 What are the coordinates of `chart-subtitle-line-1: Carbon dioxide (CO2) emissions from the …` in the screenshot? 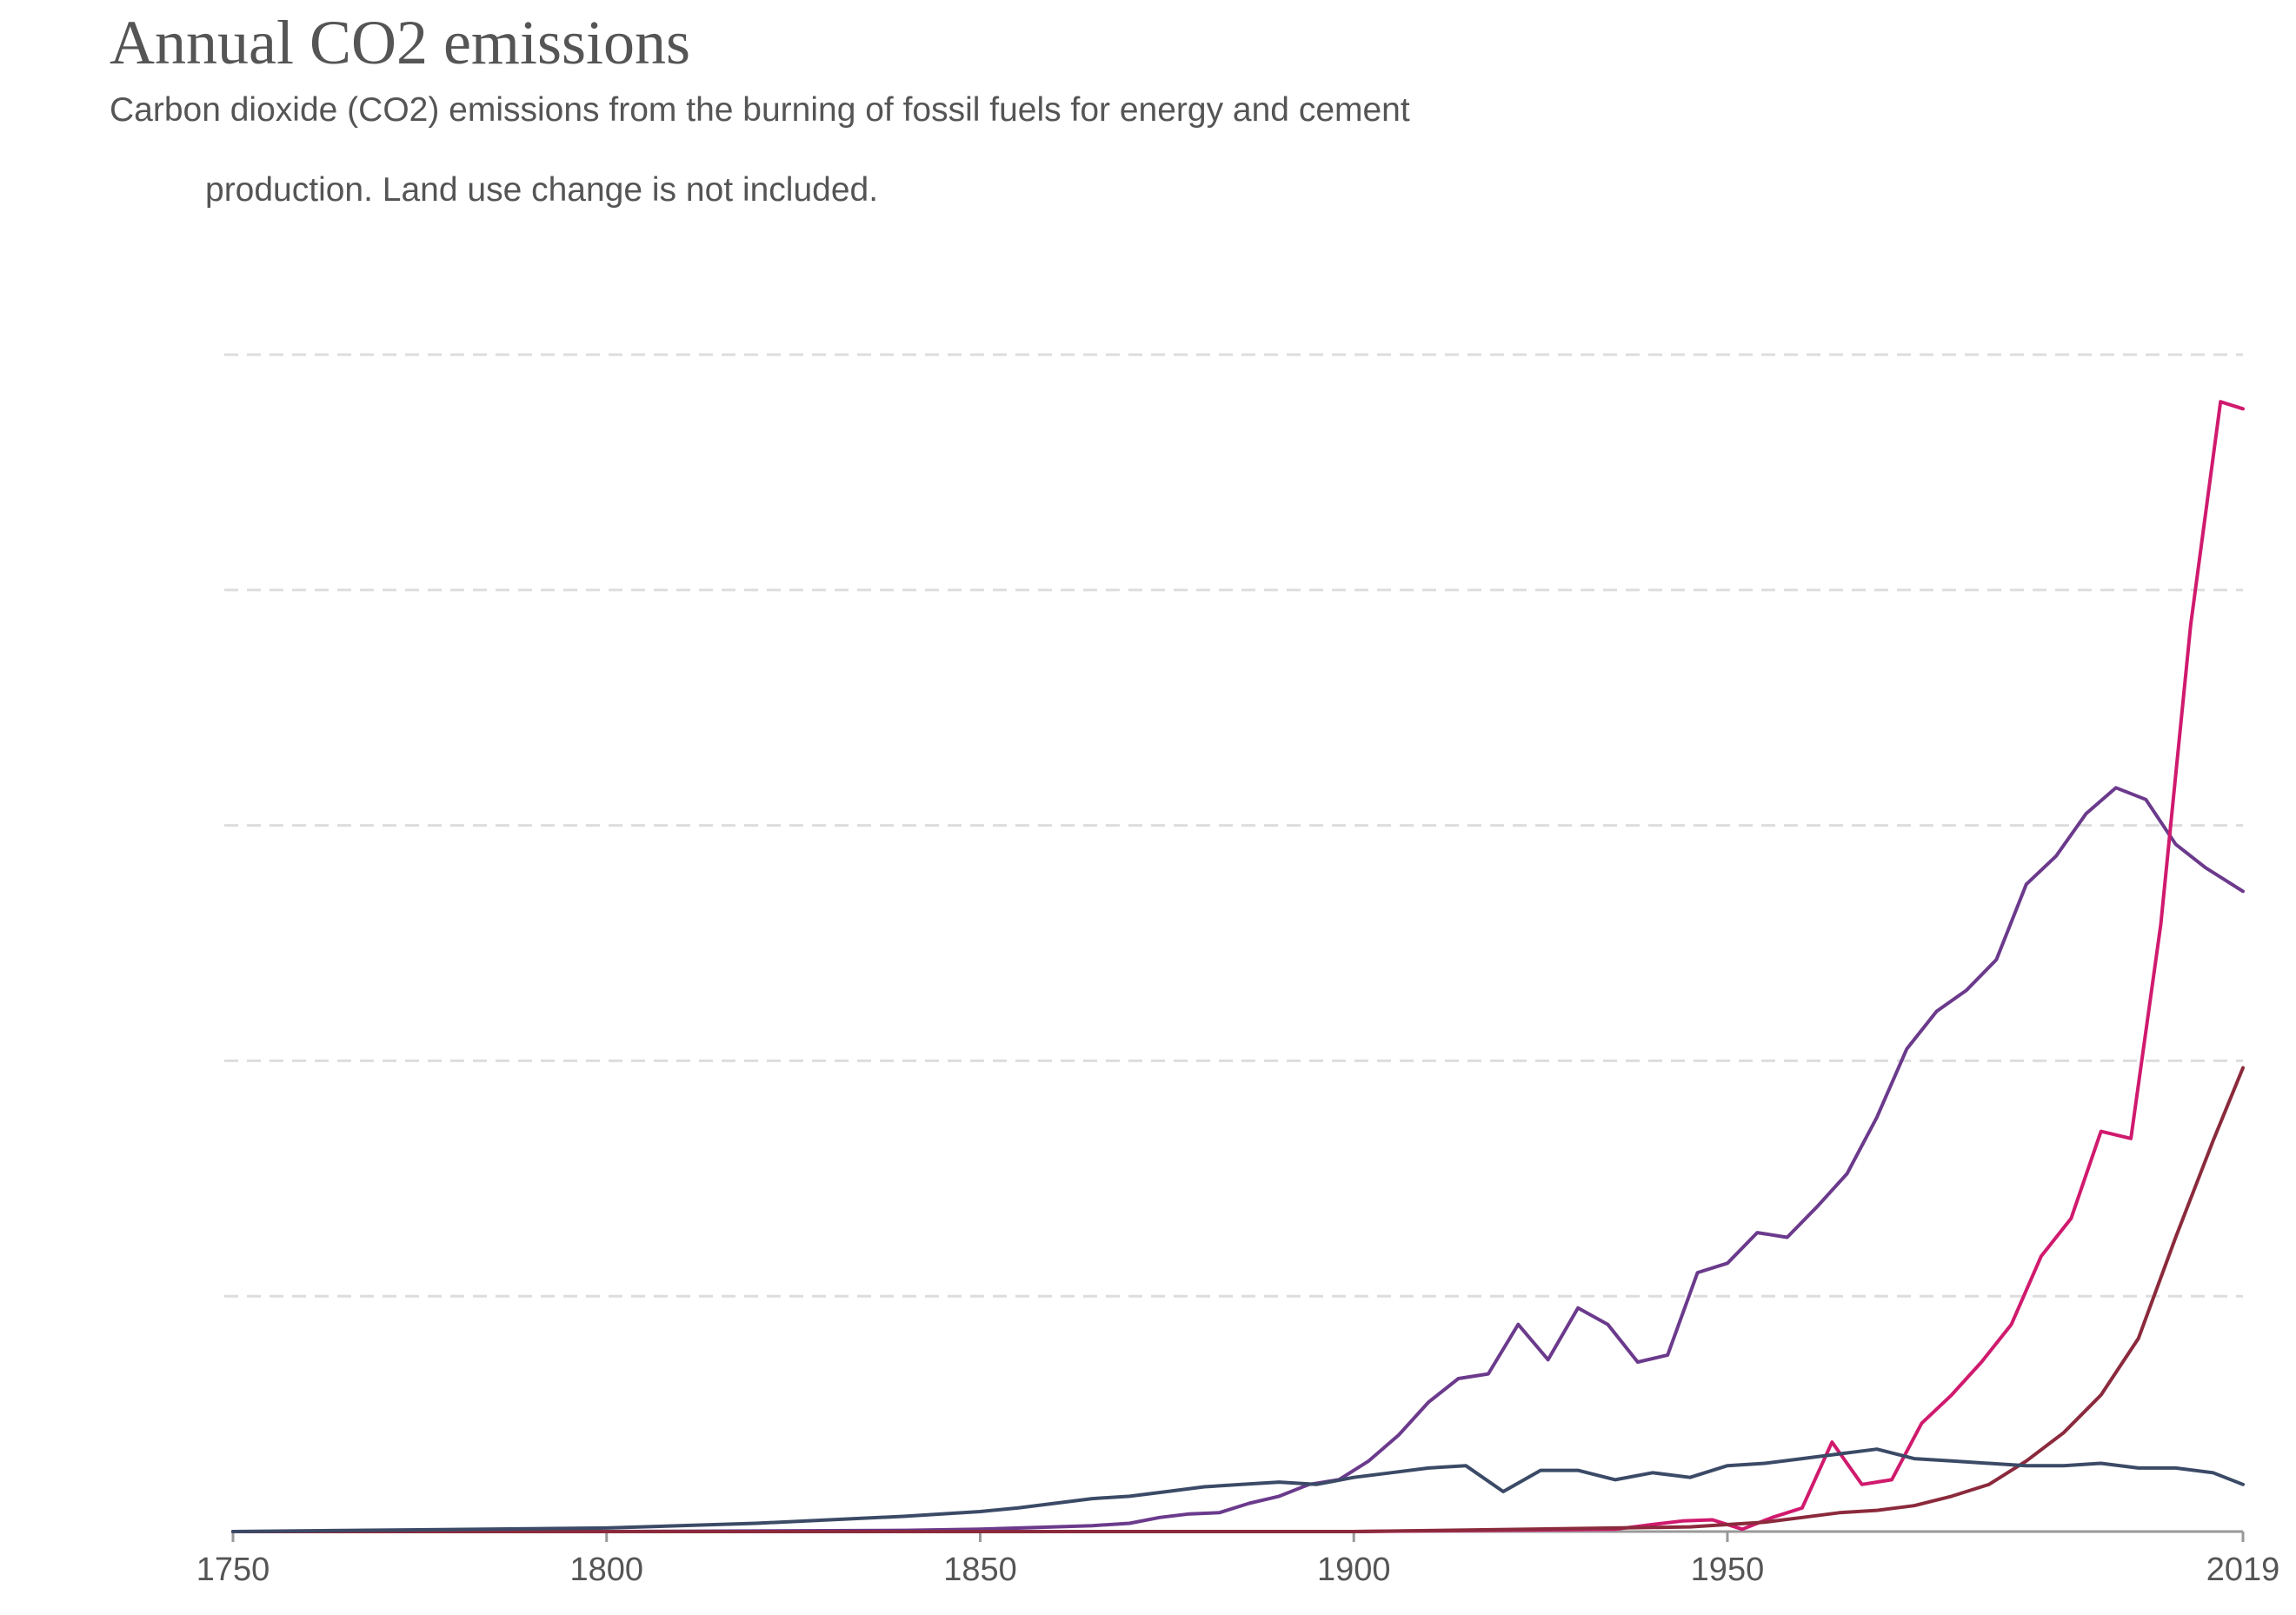 It's located at (760, 110).